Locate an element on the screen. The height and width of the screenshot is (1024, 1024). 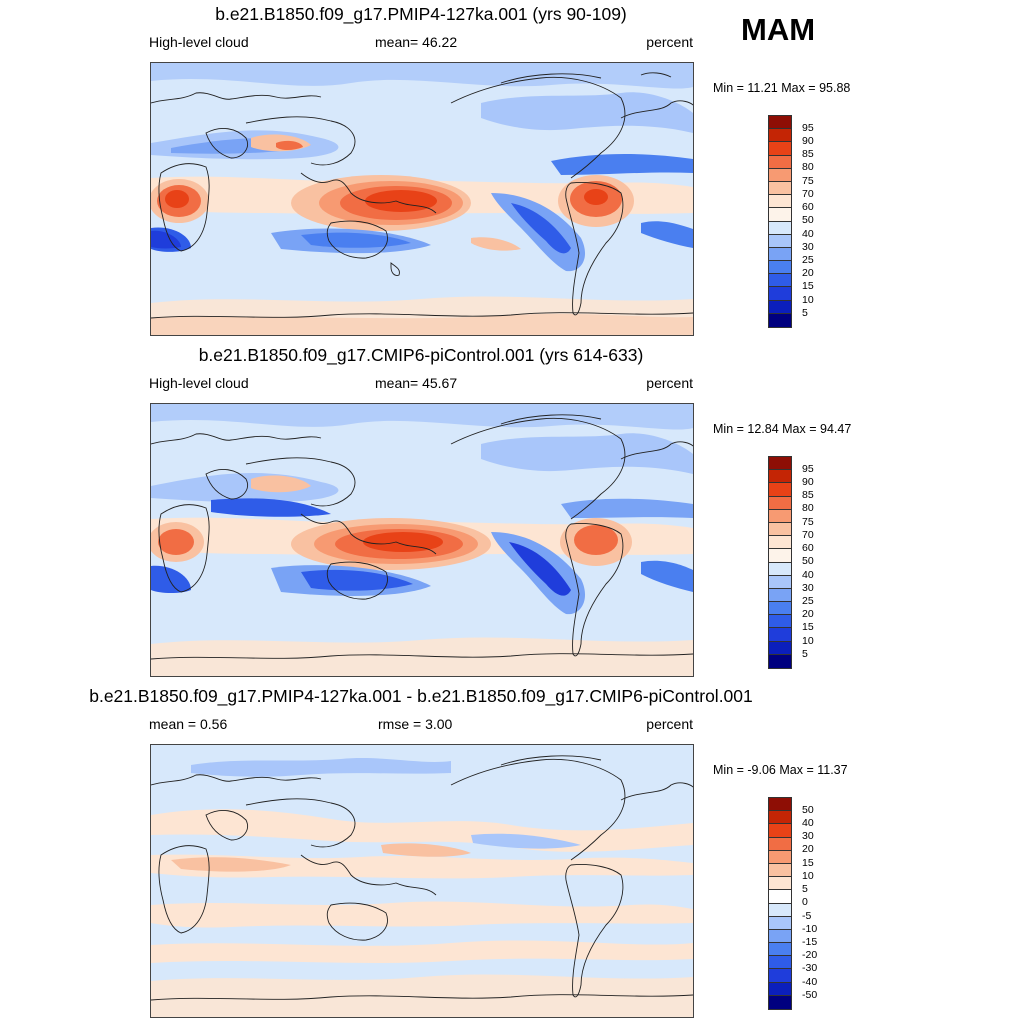
rmse-label: rmse = 3.00 is located at coordinates (415, 724).